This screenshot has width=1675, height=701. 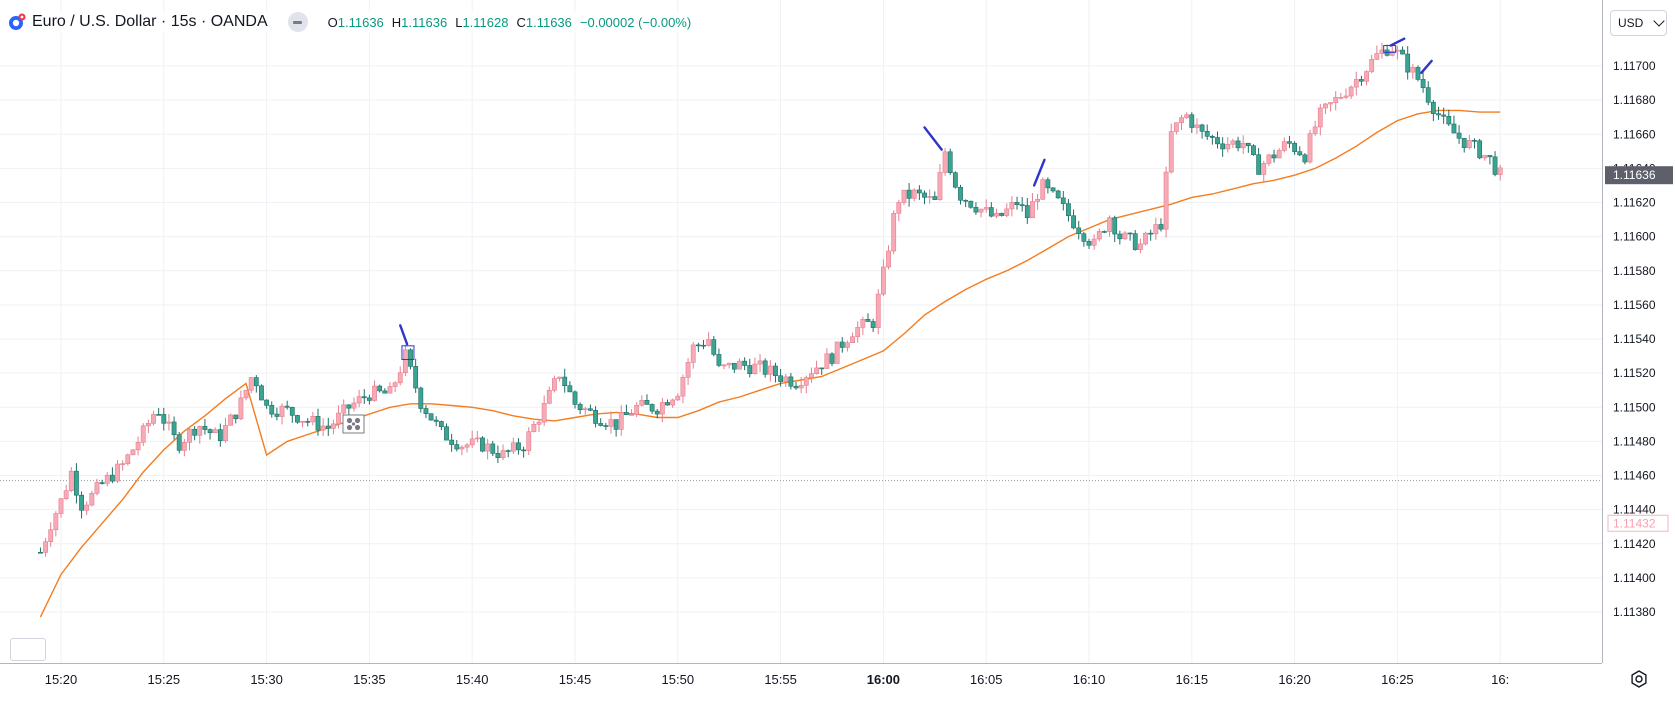 I want to click on low-value: L1.11628, so click(x=482, y=22).